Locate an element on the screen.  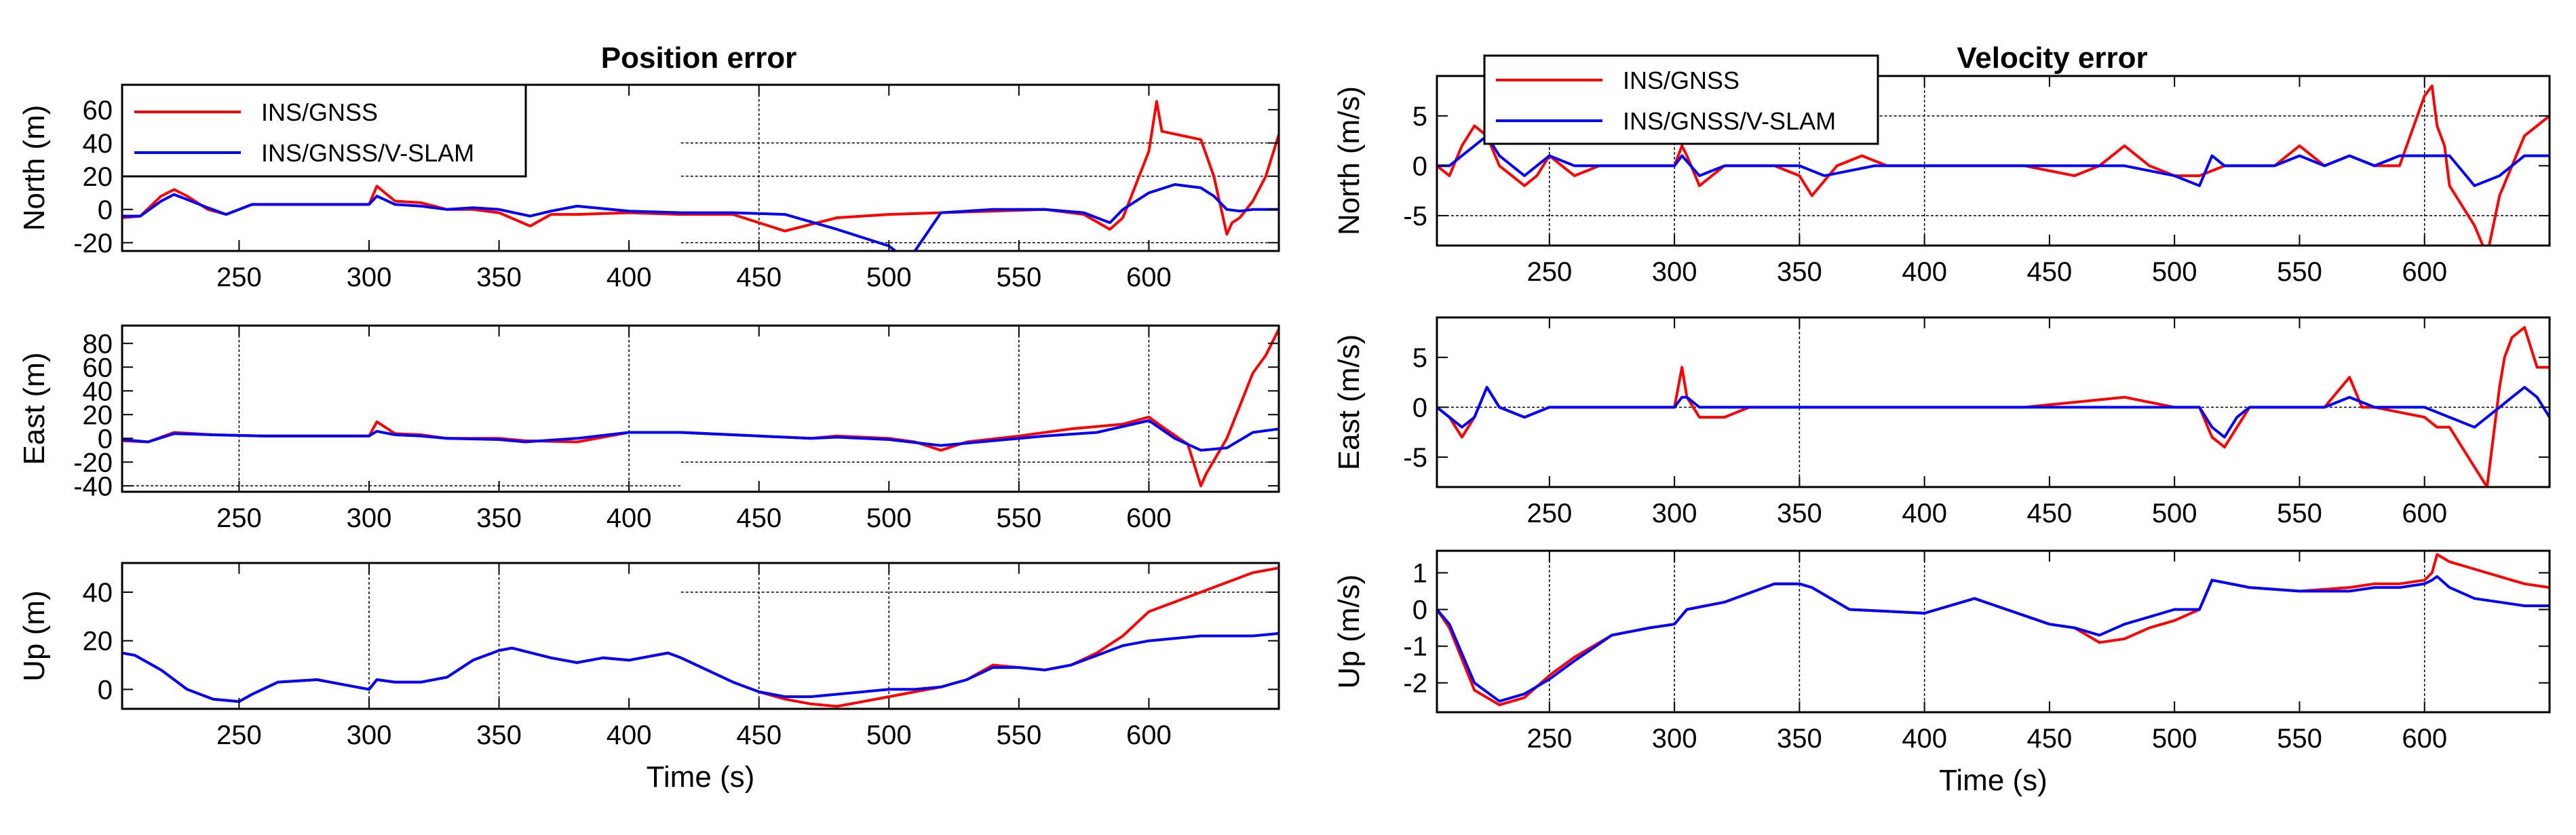
pos_east-xtick-label-550: 550 is located at coordinates (1018, 518).